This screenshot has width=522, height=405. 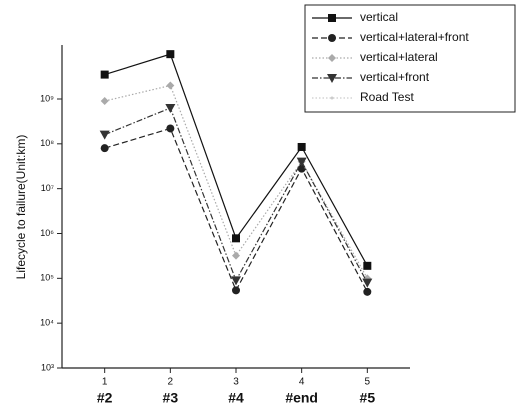 What do you see at coordinates (47, 367) in the screenshot?
I see `y-tick-label: 10³` at bounding box center [47, 367].